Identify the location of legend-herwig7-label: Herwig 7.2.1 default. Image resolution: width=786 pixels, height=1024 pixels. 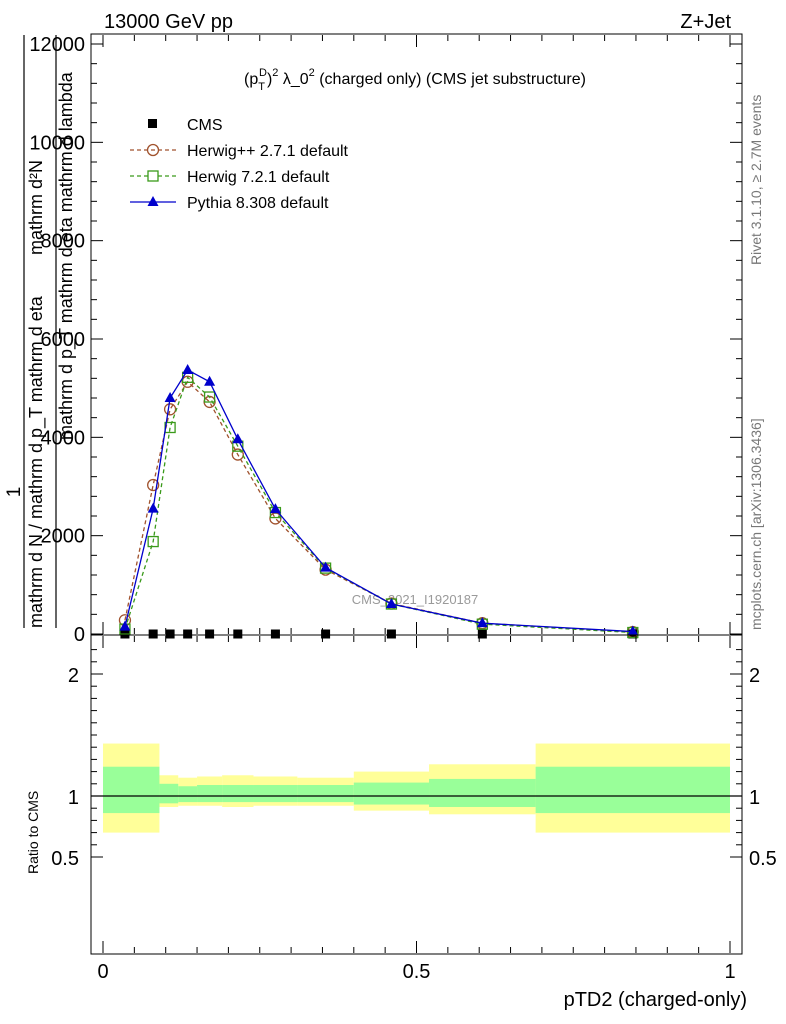
(258, 177).